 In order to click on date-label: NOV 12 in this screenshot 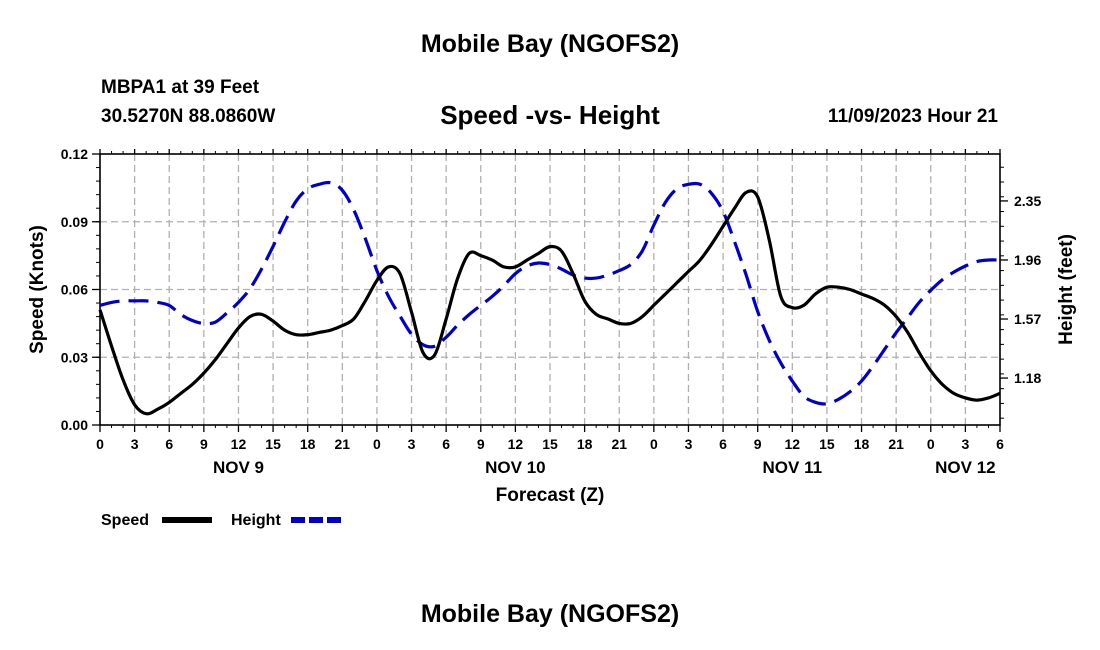, I will do `click(965, 467)`.